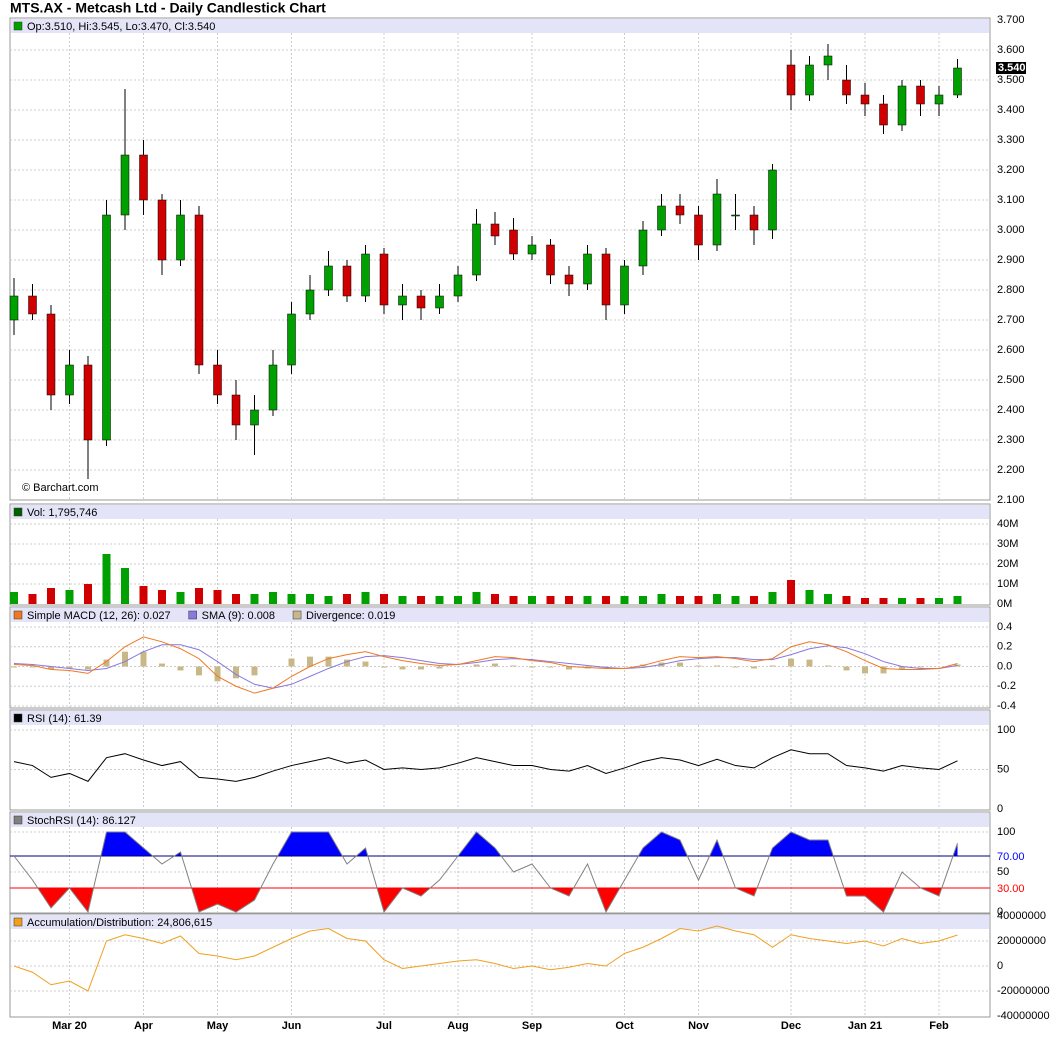 This screenshot has height=1062, width=1059. What do you see at coordinates (238, 616) in the screenshot?
I see `legend-label: SMA (9): 0.008` at bounding box center [238, 616].